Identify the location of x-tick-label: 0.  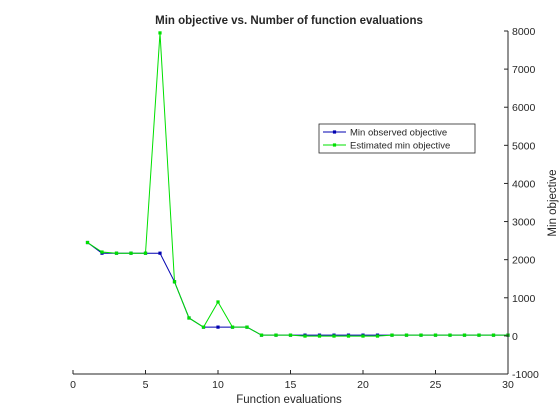
(73, 385).